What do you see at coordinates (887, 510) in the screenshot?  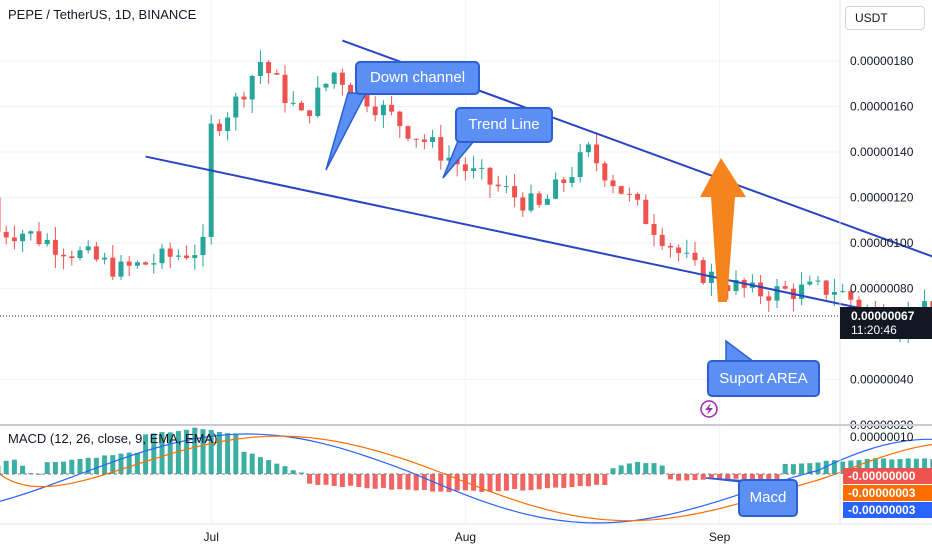 I see `macd-line-badge: -0.00000003` at bounding box center [887, 510].